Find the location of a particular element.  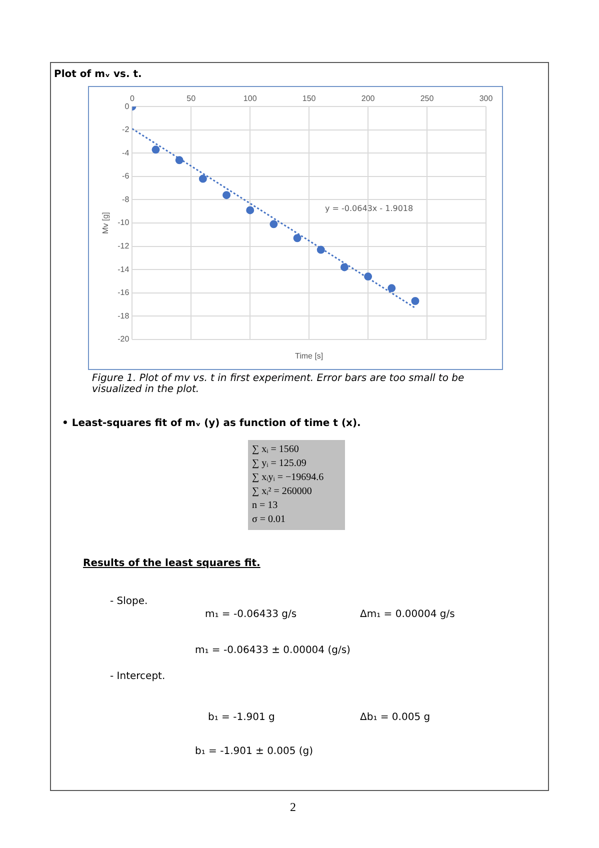

y-tick-label: -18 is located at coordinates (124, 315).